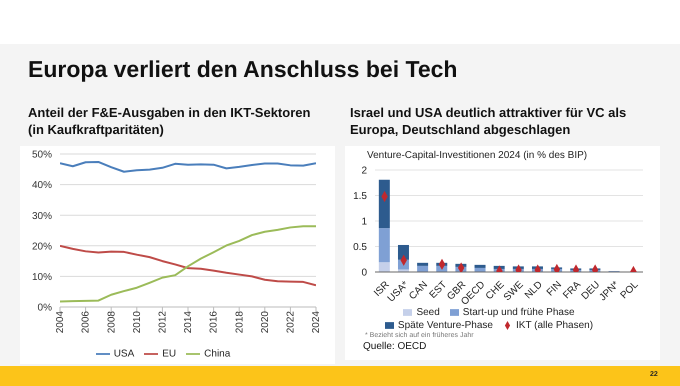  What do you see at coordinates (360, 196) in the screenshot?
I see `y-tick-label: 1.5` at bounding box center [360, 196].